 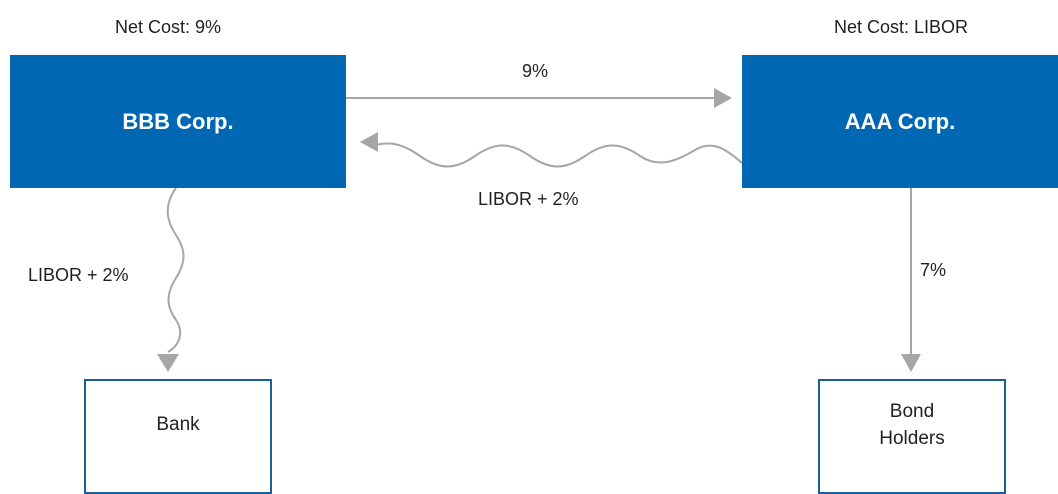 I want to click on bondholders-name-line2: Holders, so click(x=912, y=438).